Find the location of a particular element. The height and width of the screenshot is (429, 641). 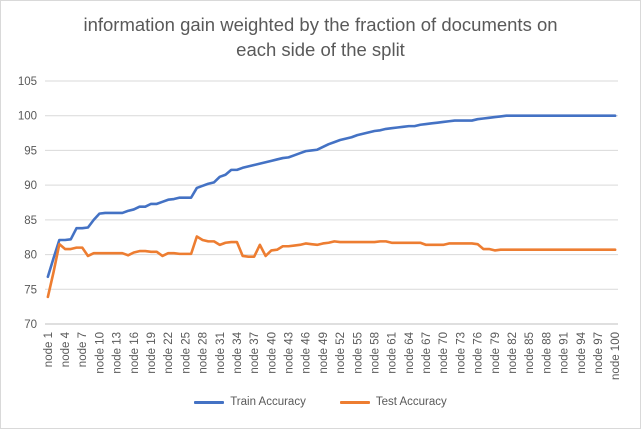

series-line-test-accuracy is located at coordinates (331, 267).